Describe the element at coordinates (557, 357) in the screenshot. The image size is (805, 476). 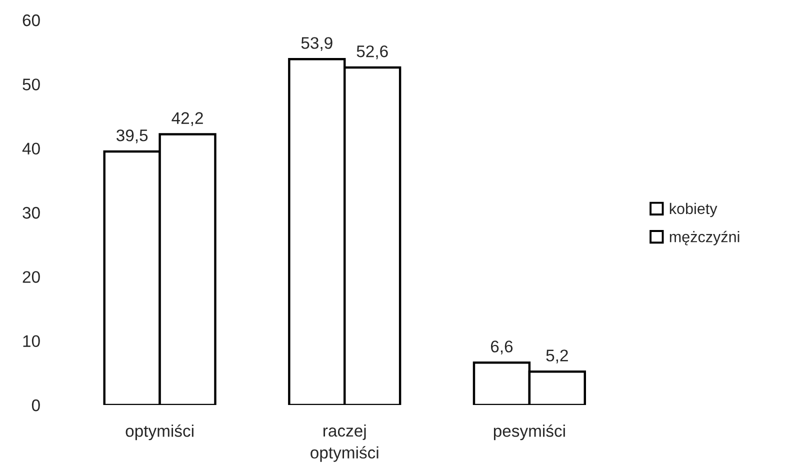
I see `data-label: 5,2` at that location.